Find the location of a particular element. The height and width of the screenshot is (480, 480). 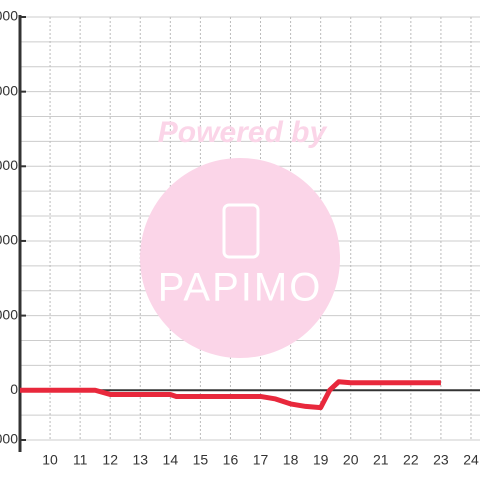

x-tick-label: 23 is located at coordinates (441, 460).